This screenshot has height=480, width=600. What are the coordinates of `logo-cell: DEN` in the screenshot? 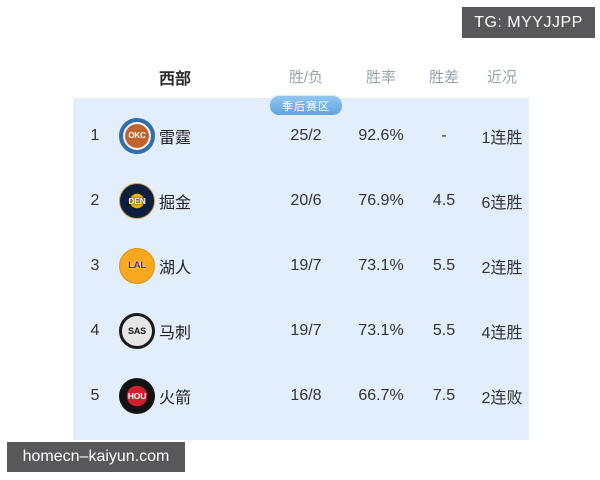 It's located at (137, 200).